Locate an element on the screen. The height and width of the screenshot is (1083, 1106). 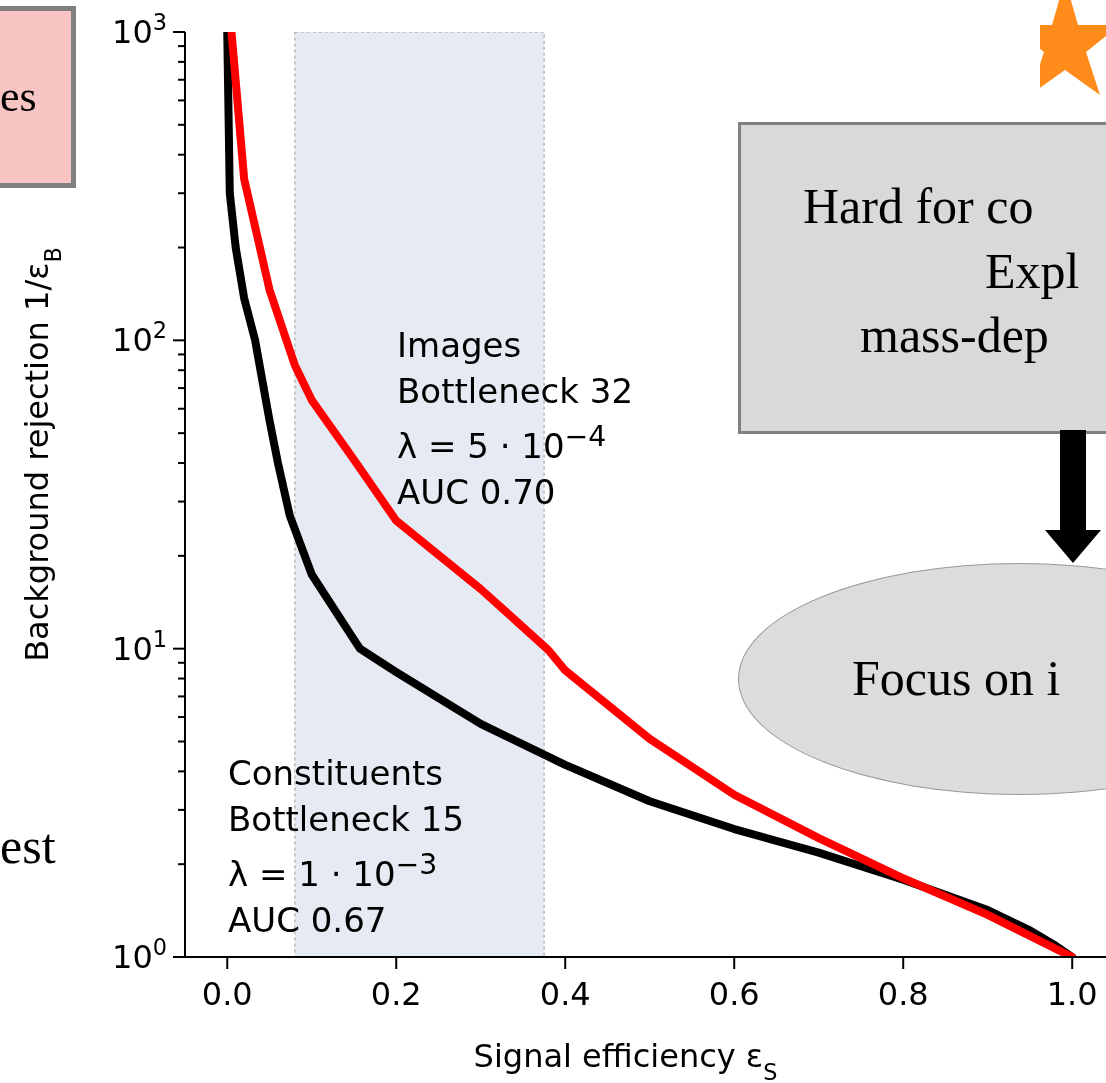
annotation: Focus on i is located at coordinates (956, 678).